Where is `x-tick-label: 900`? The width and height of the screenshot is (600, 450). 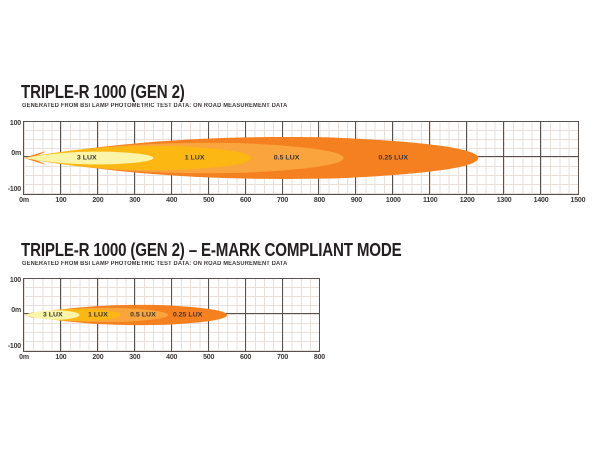
x-tick-label: 900 is located at coordinates (356, 200).